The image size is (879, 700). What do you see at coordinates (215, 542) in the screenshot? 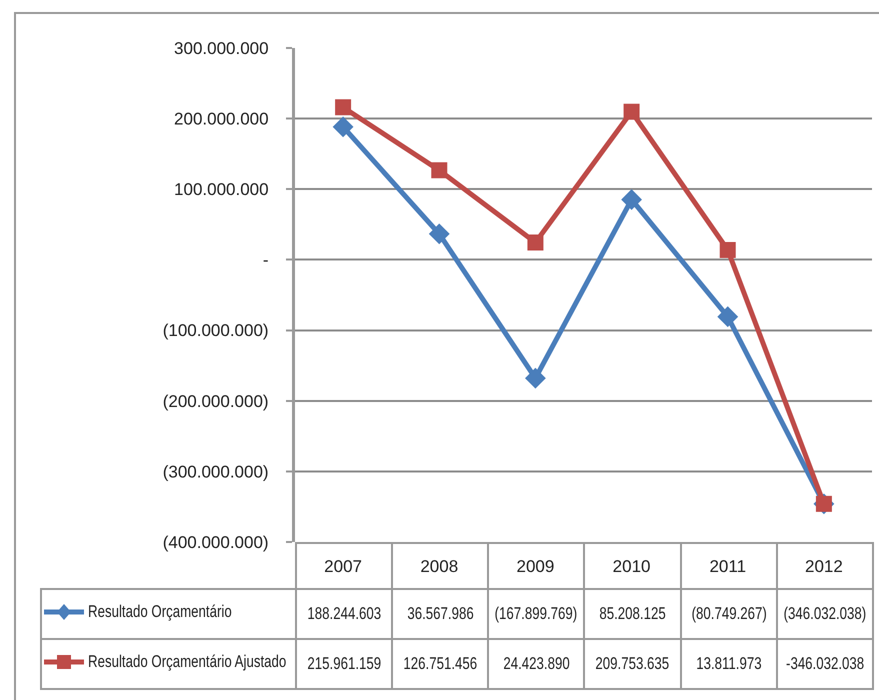
I see `y-tick-label: (400.000.000)` at bounding box center [215, 542].